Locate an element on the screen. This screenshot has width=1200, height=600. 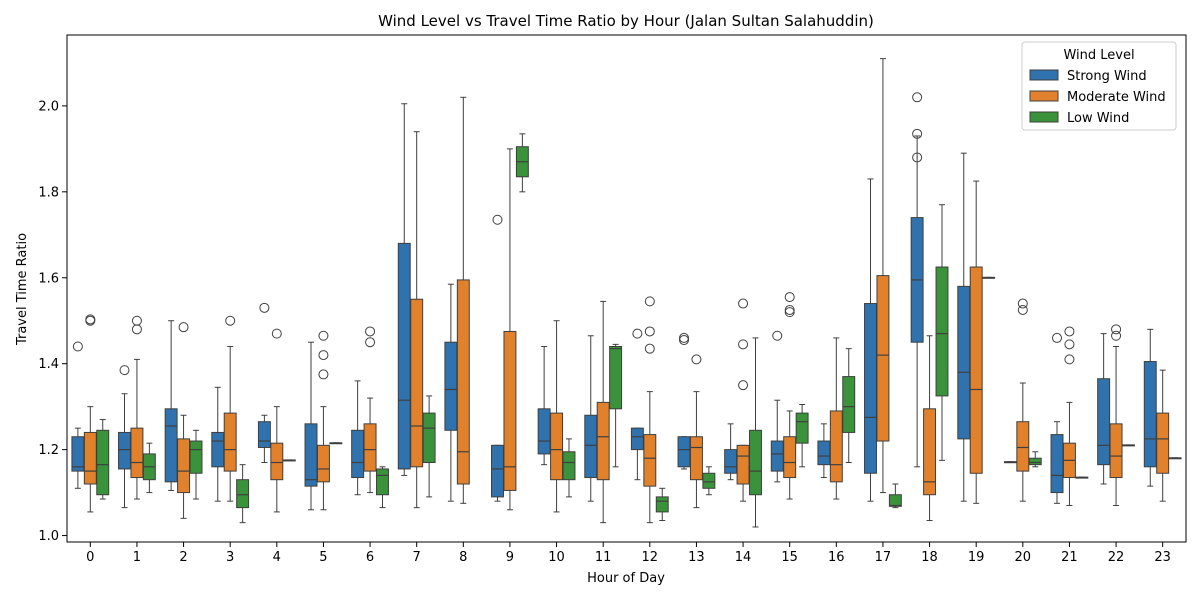
x-tick-label: 21 is located at coordinates (1069, 557).